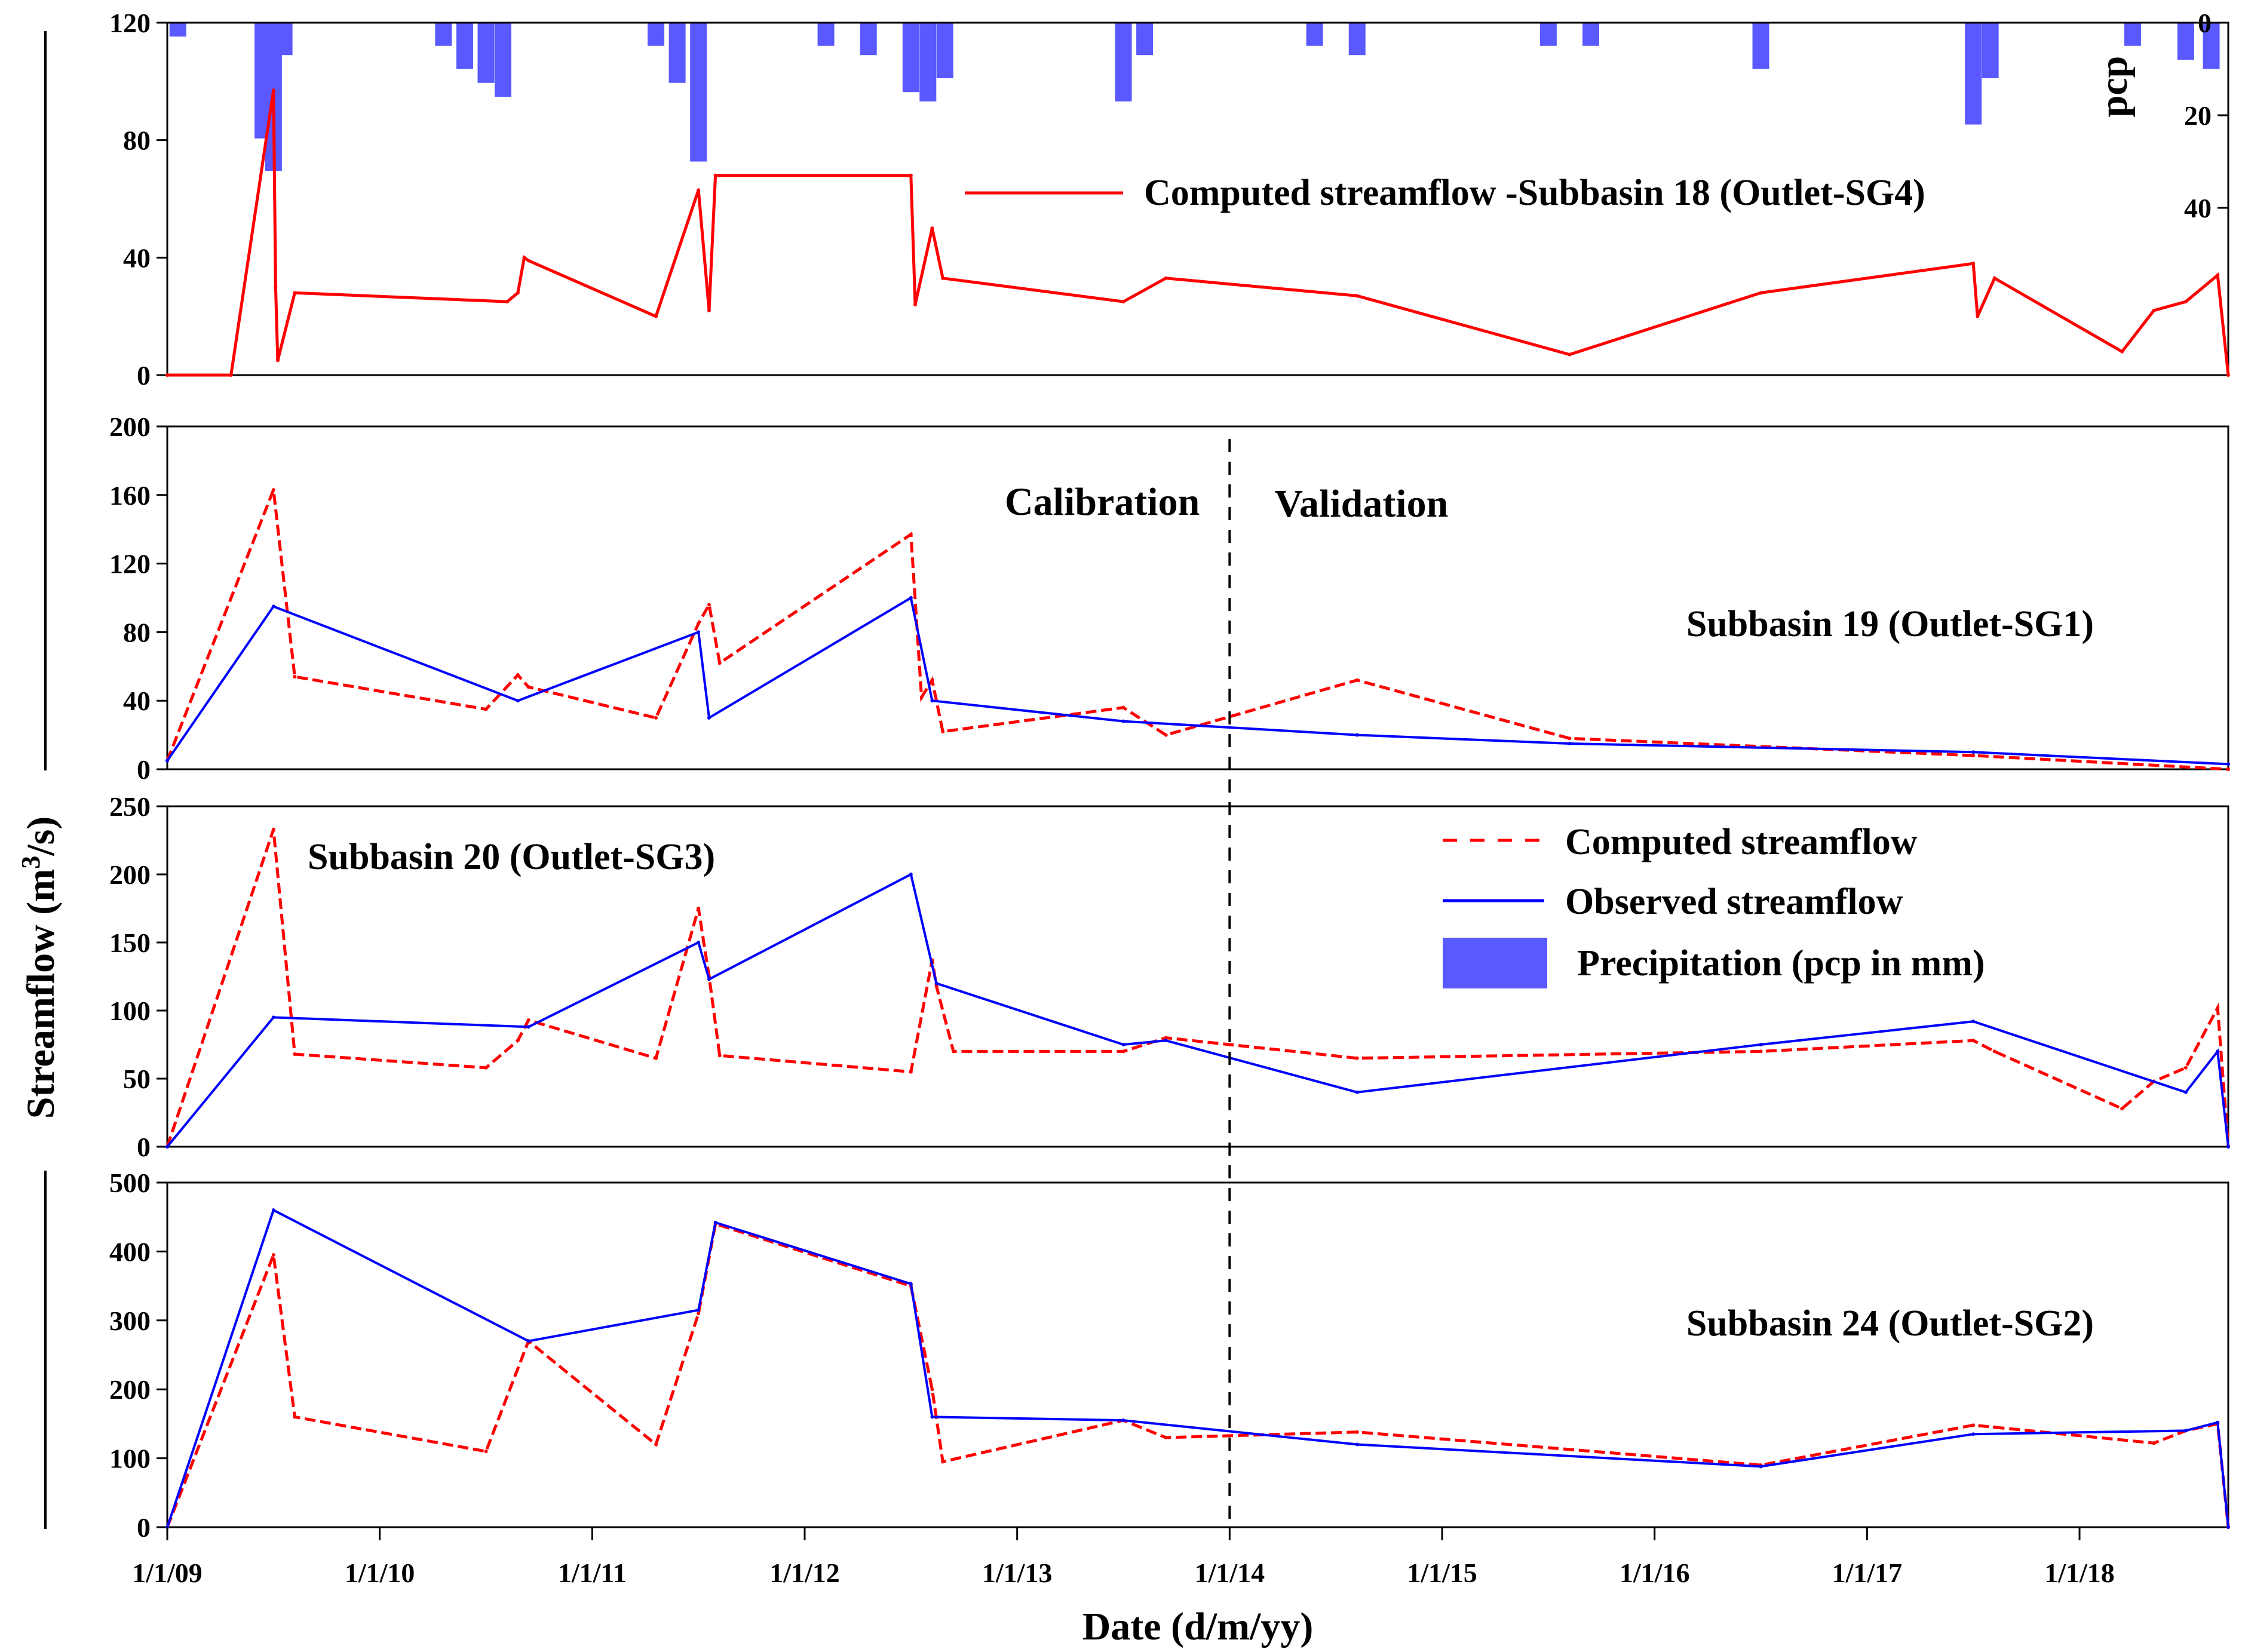 Image resolution: width=2242 pixels, height=1652 pixels. What do you see at coordinates (1495, 963) in the screenshot?
I see `legend-precipitation-swatch` at bounding box center [1495, 963].